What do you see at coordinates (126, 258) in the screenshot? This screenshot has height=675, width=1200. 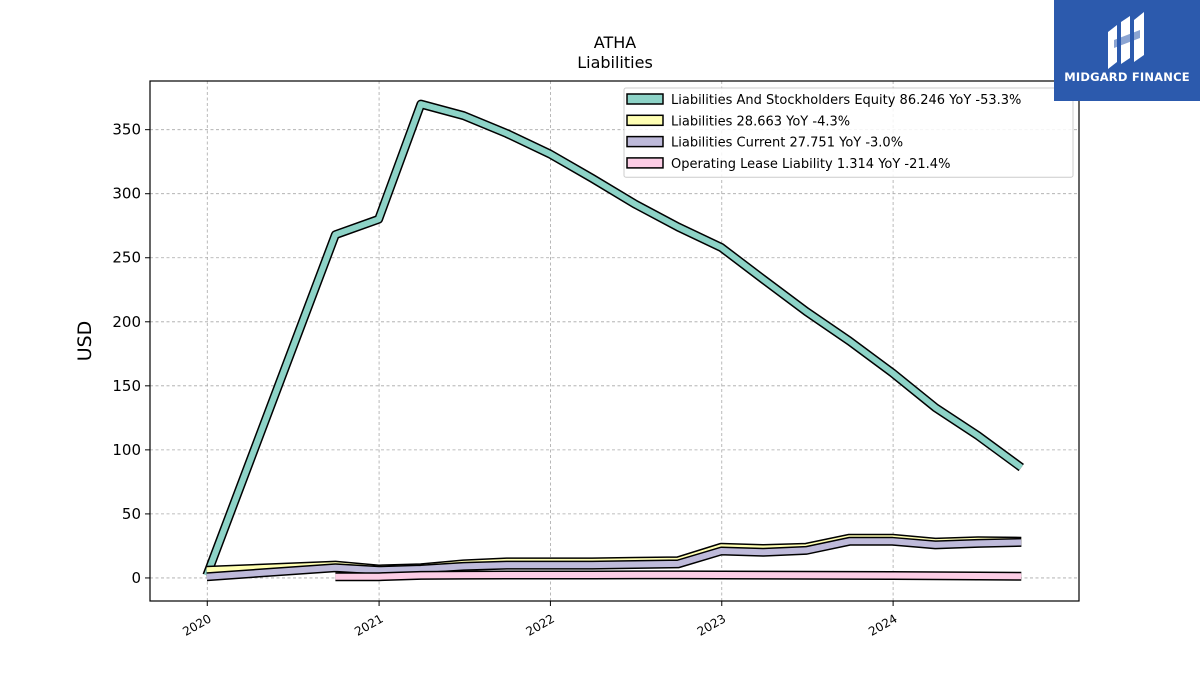 I see `y-tick-label: 250` at bounding box center [126, 258].